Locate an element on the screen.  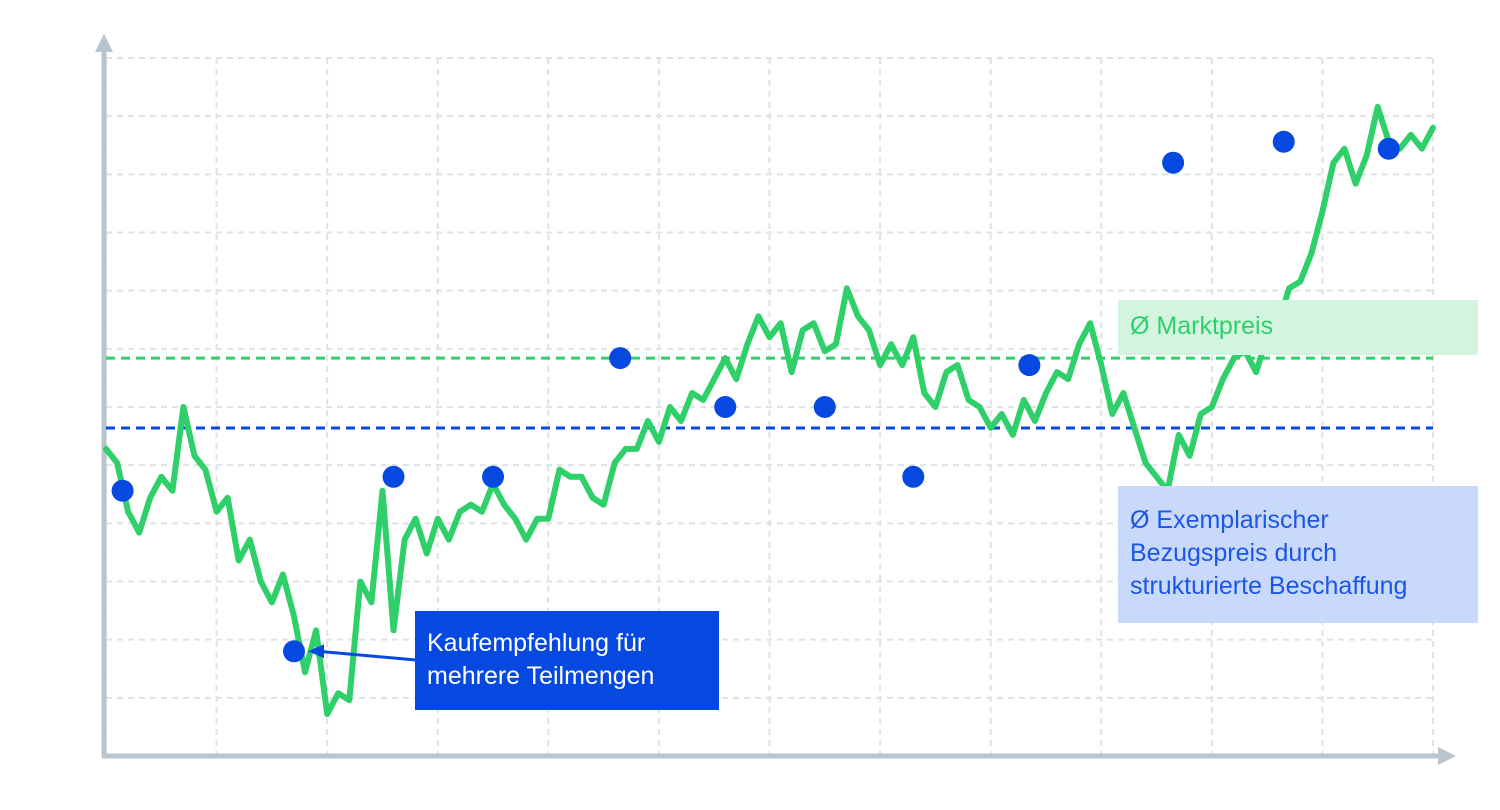
annotation-arrow is located at coordinates (362, 653).